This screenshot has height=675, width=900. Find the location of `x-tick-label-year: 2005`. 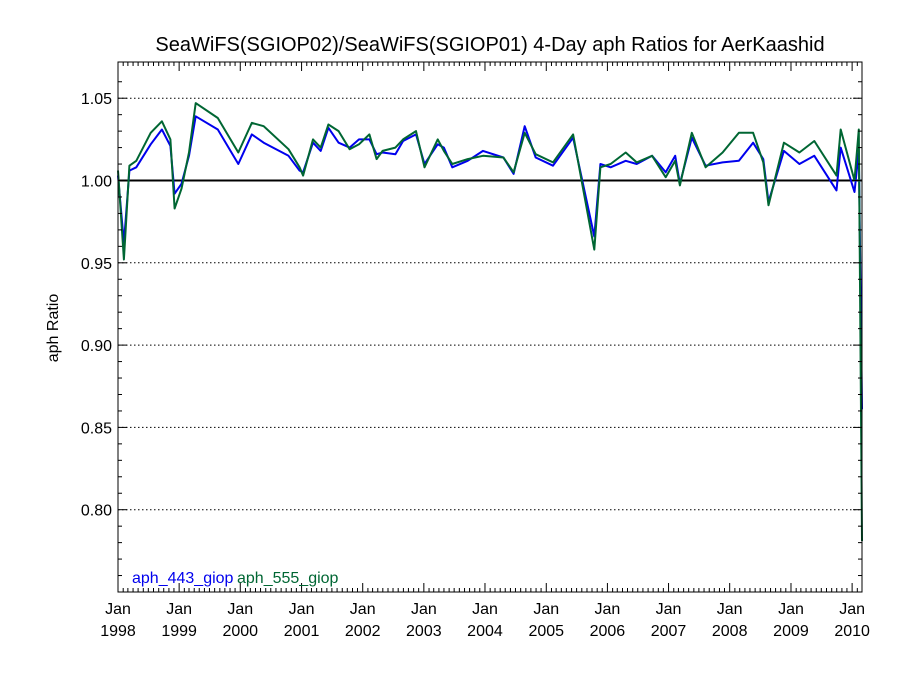

x-tick-label-year: 2005 is located at coordinates (546, 631).